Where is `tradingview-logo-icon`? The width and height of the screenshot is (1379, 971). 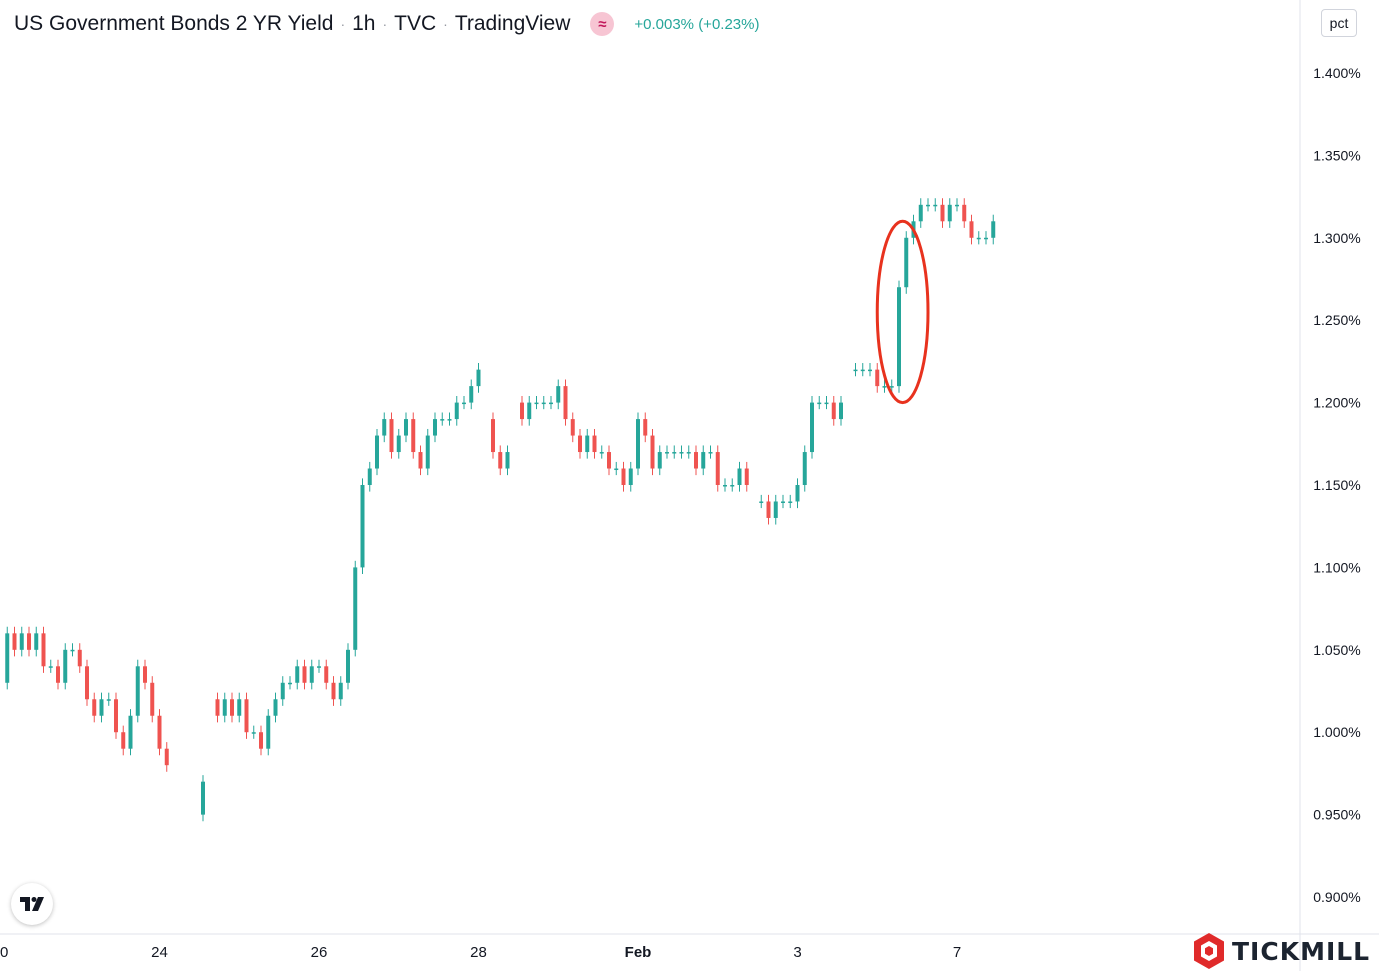 tradingview-logo-icon is located at coordinates (32, 904).